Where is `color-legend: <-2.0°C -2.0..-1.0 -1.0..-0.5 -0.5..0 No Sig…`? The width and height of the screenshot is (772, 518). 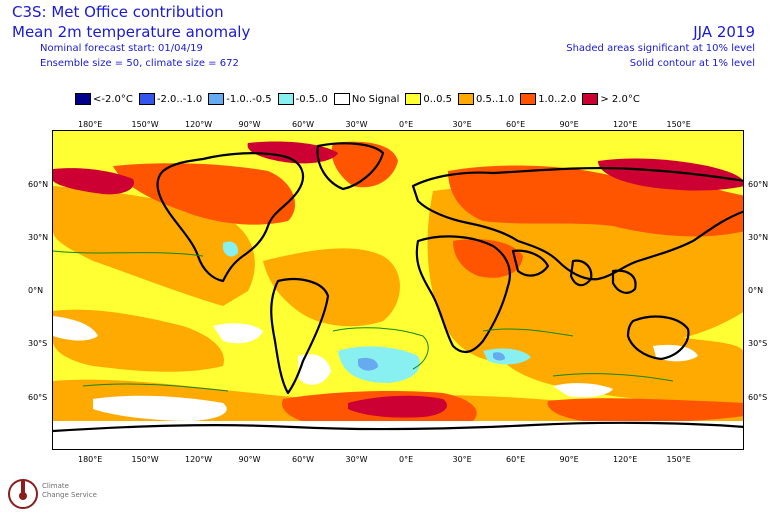 color-legend: <-2.0°C -2.0..-1.0 -1.0..-0.5 -0.5..0 No Sig… is located at coordinates (360, 99).